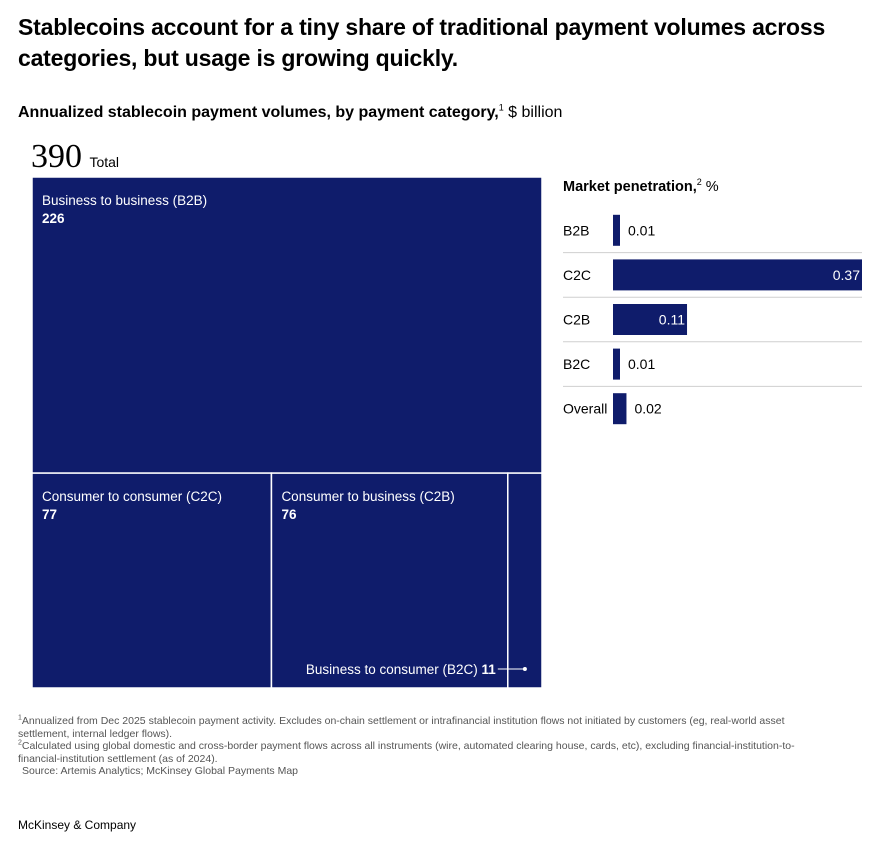  What do you see at coordinates (616, 230) in the screenshot?
I see `penetration-bar-b2b` at bounding box center [616, 230].